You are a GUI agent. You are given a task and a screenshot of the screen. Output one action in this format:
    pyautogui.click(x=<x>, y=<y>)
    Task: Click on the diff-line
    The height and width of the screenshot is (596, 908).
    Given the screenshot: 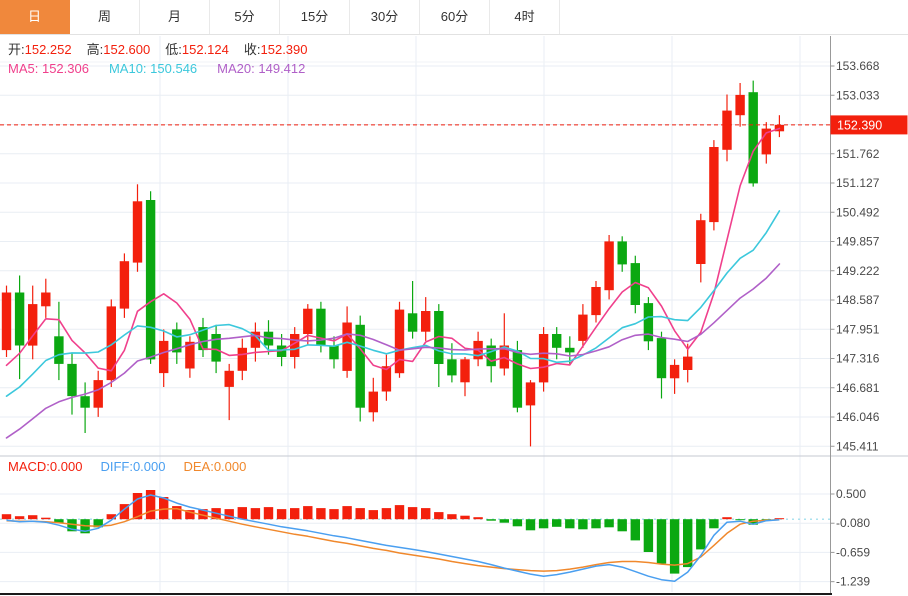 What is the action you would take?
    pyautogui.click(x=393, y=538)
    